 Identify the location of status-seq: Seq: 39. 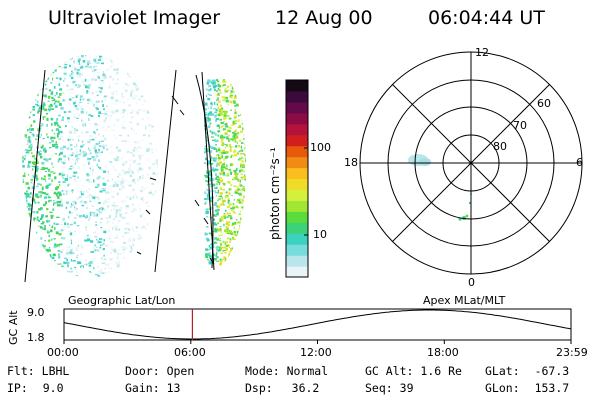
(389, 388).